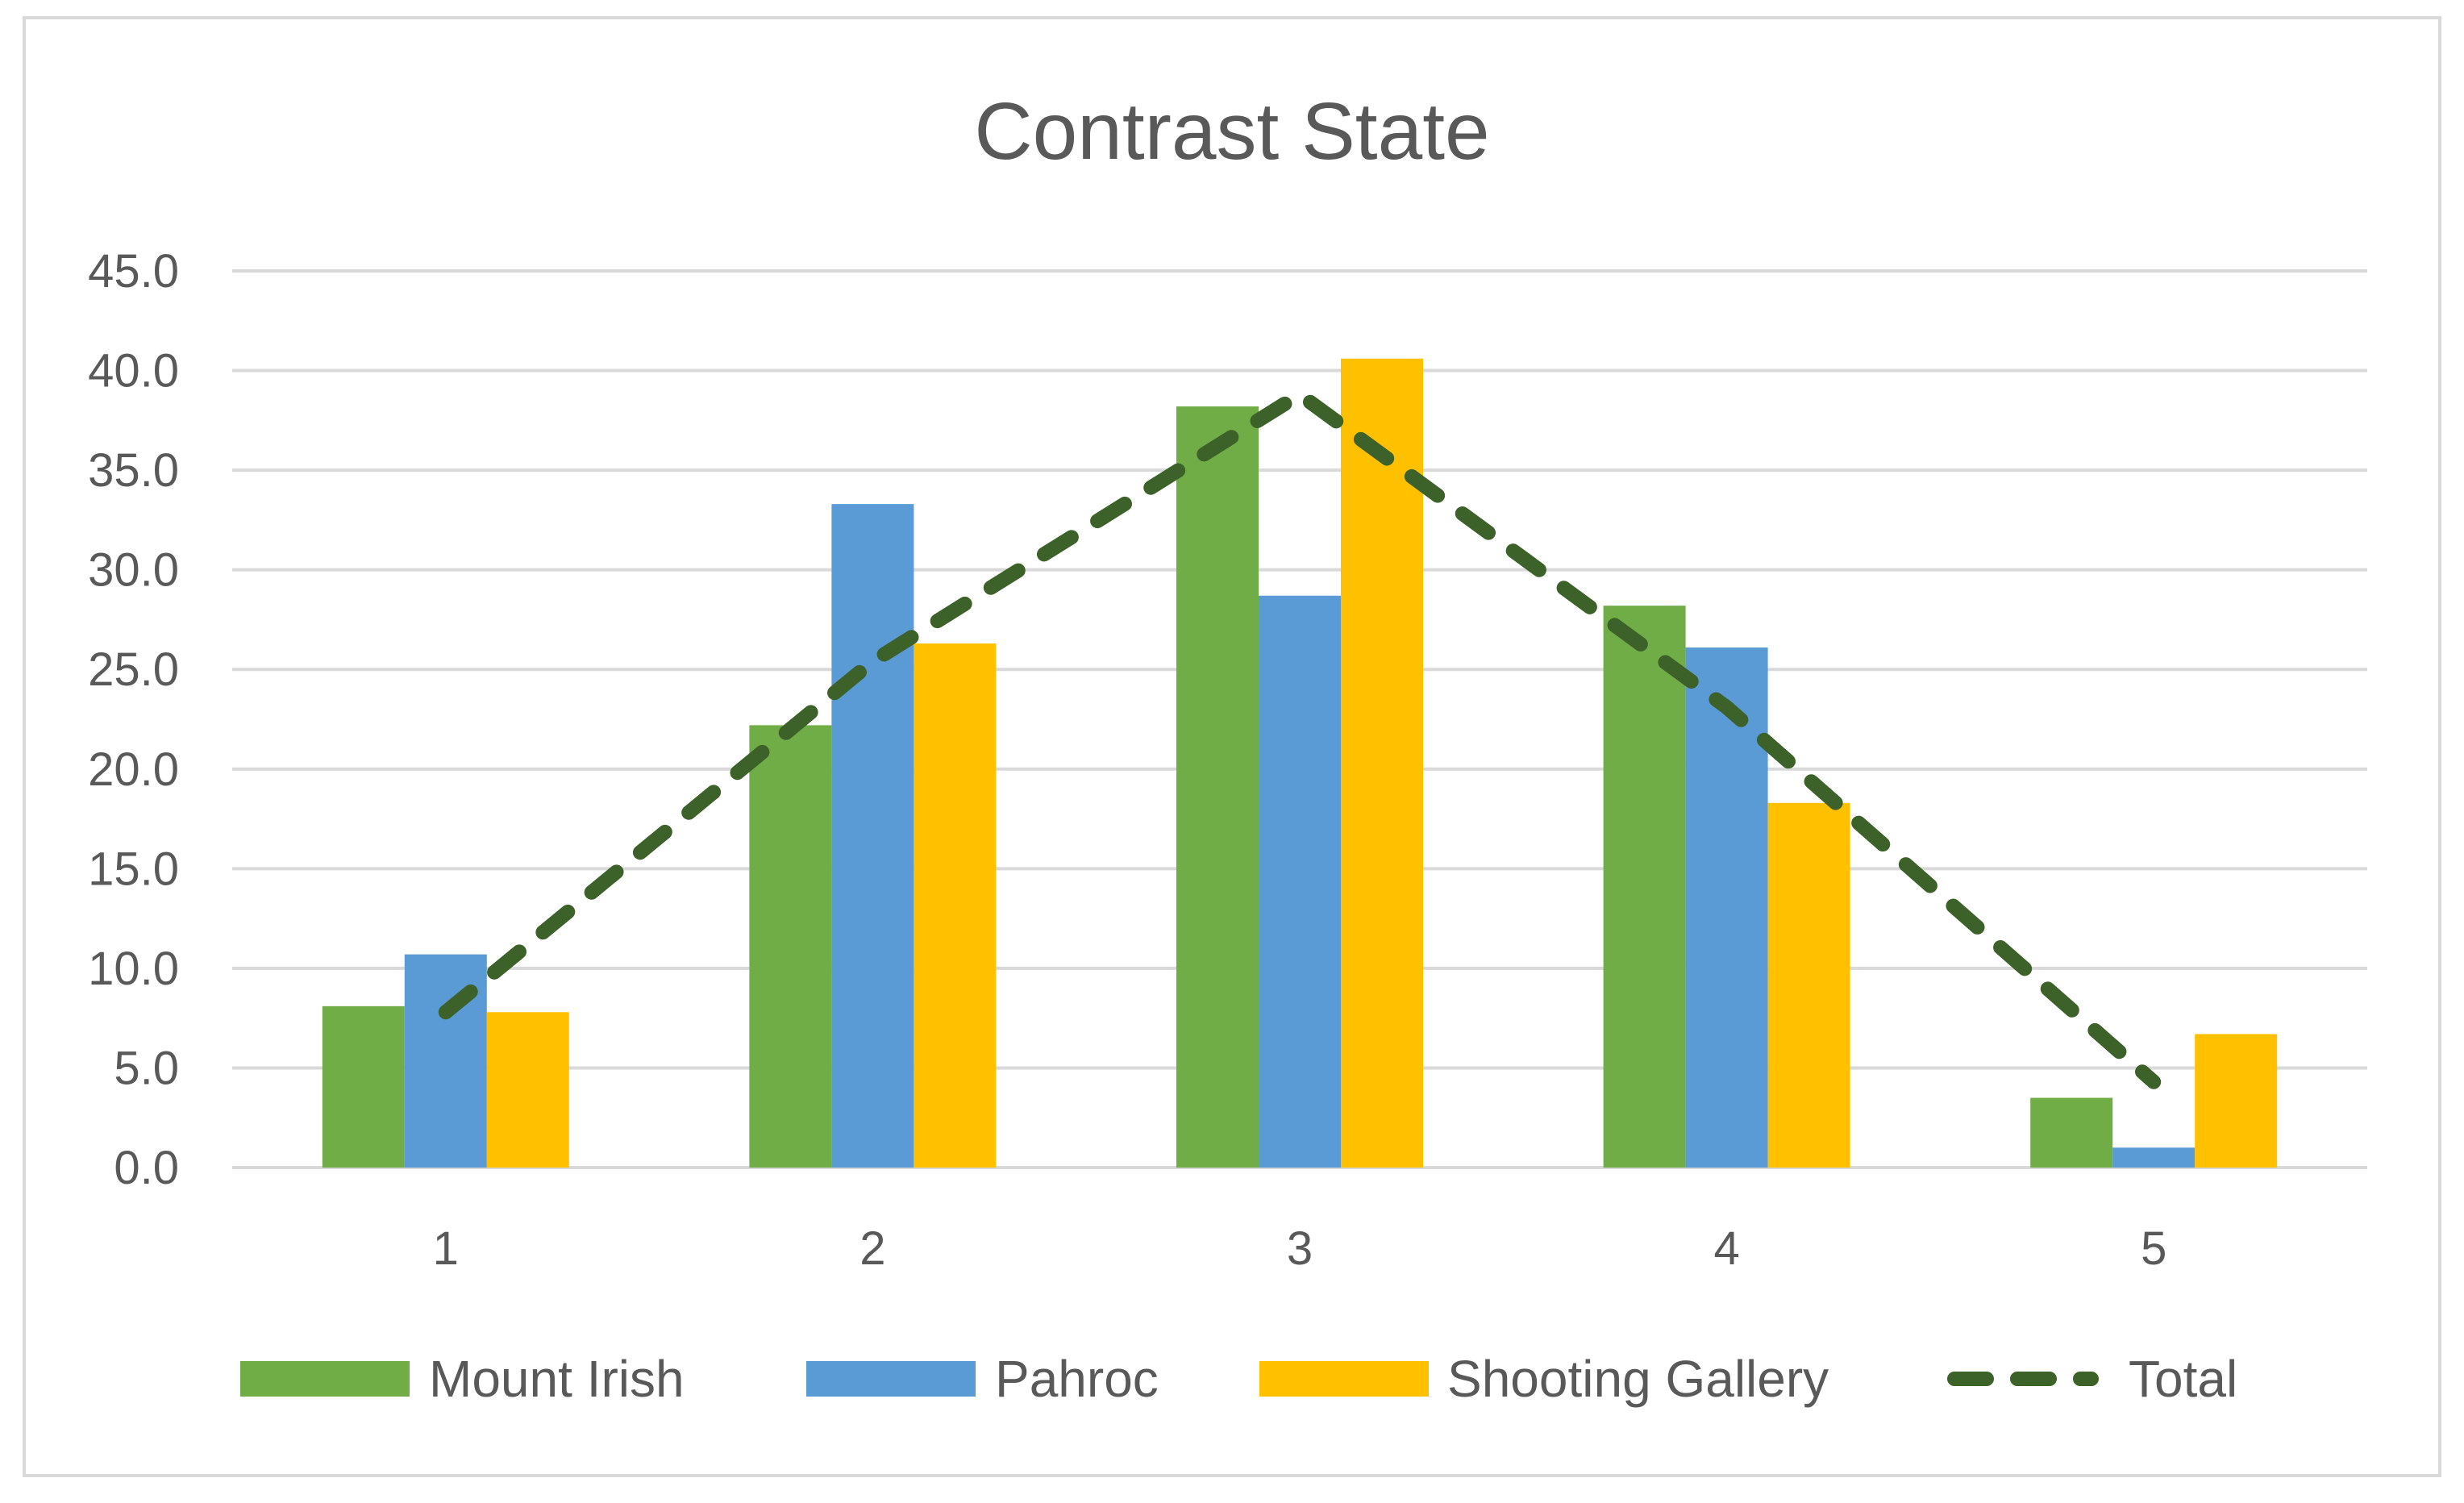 The width and height of the screenshot is (2464, 1503). What do you see at coordinates (146, 1168) in the screenshot?
I see `y-tick-label: 0.0` at bounding box center [146, 1168].